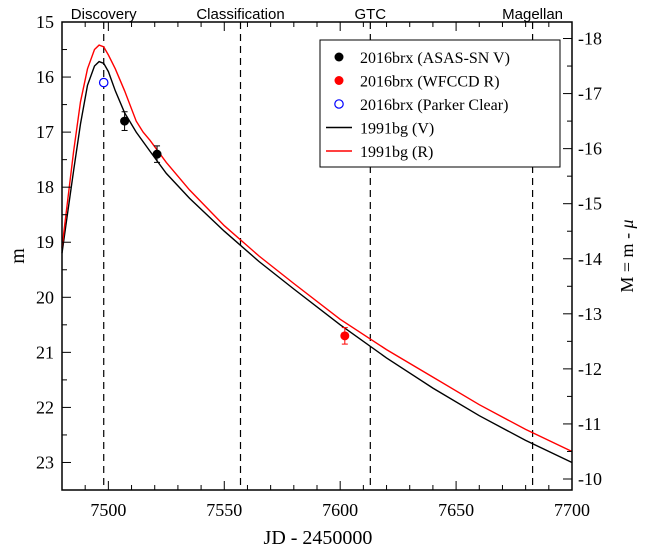 This screenshot has height=551, width=651. Describe the element at coordinates (45, 462) in the screenshot. I see `y-left-tick-label: 23` at that location.